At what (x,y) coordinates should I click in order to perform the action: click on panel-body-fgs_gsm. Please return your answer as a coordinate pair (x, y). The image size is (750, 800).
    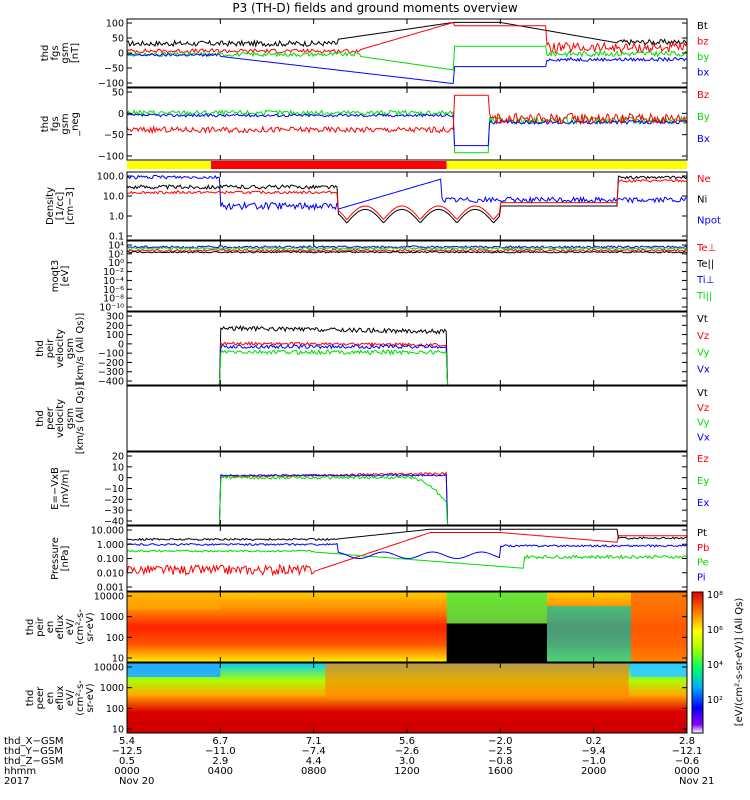
    Looking at the image, I should click on (407, 53).